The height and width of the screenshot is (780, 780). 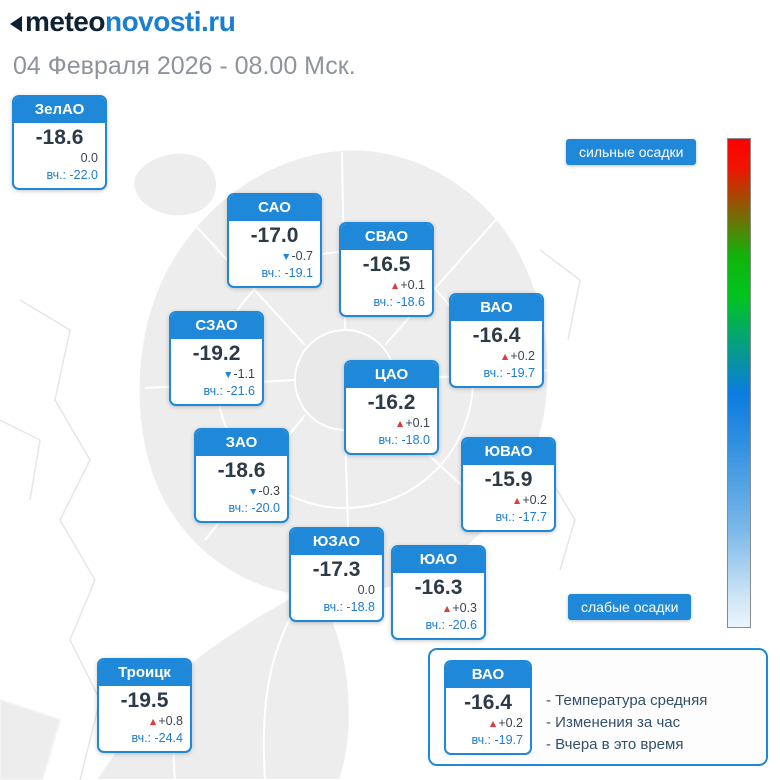 I want to click on hour-change: ▲+0.8, so click(x=144, y=721).